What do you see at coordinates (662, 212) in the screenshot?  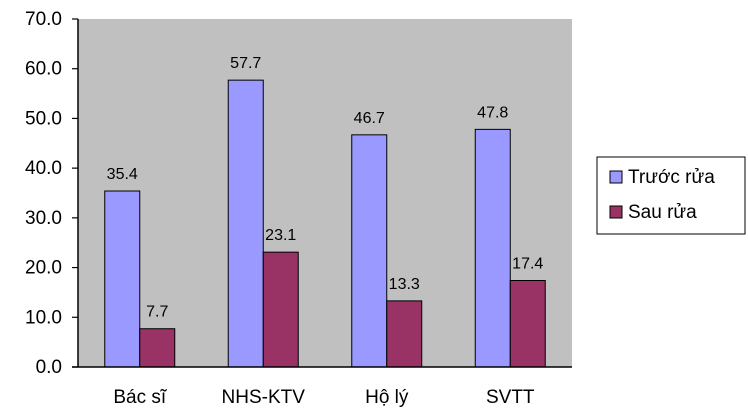 I see `legend-label-series-1: Sau rửa` at bounding box center [662, 212].